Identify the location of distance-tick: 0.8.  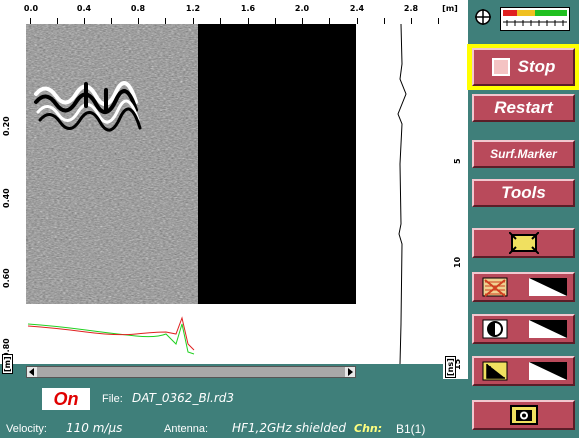
(138, 8).